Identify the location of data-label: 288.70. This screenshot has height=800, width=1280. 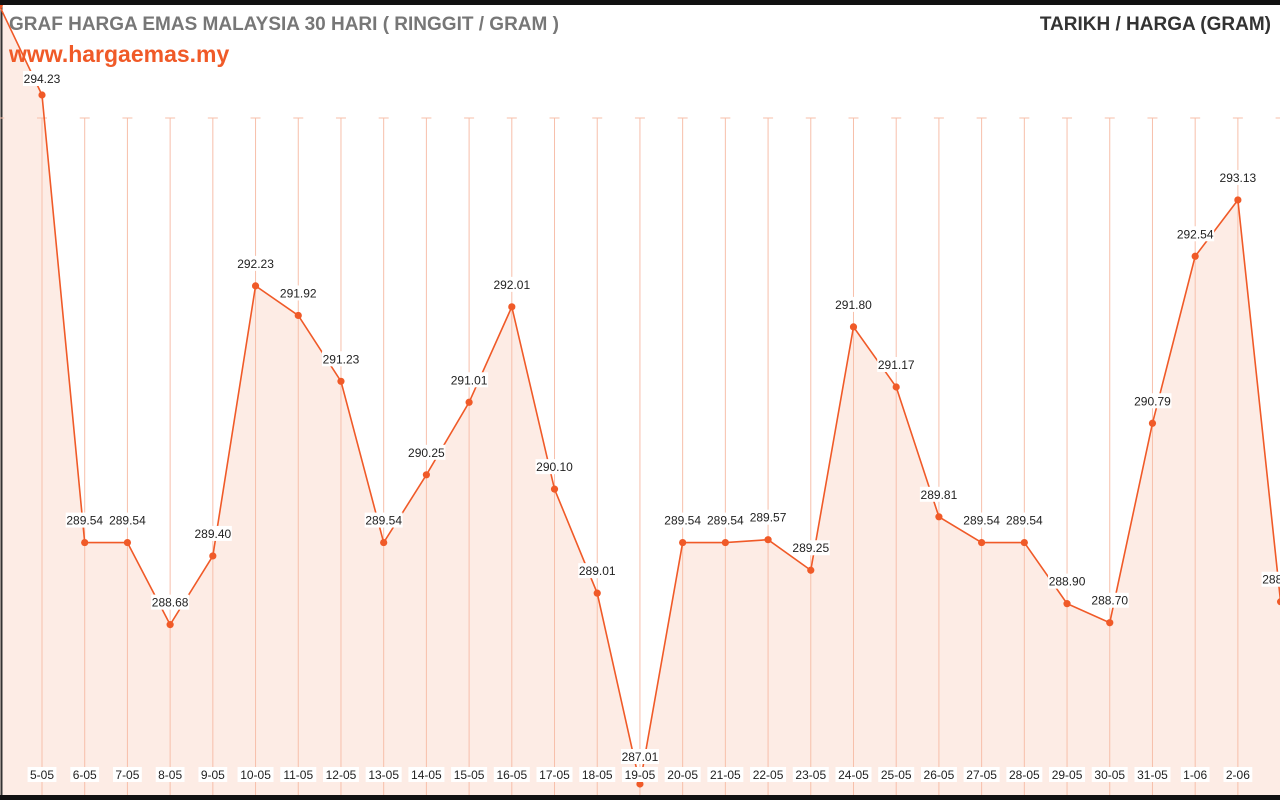
(1109, 601).